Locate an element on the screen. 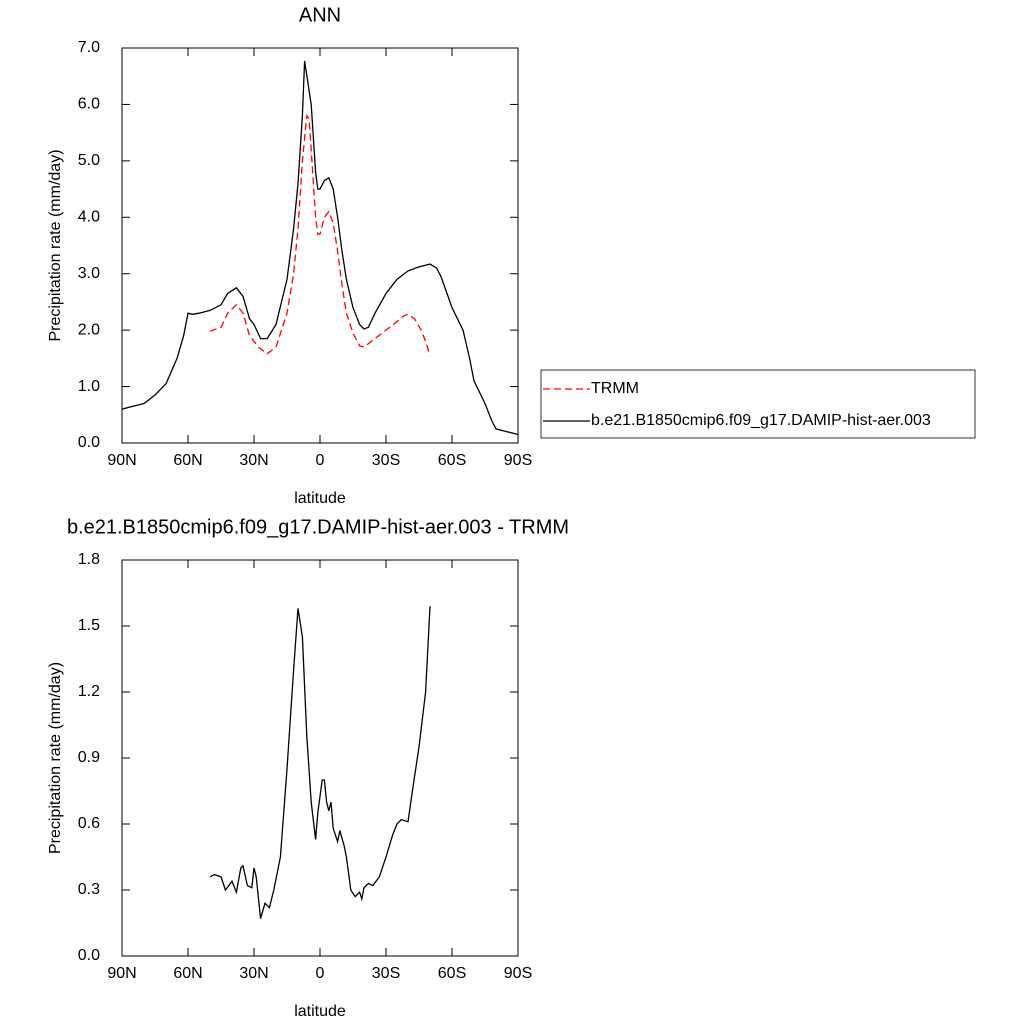  y-tick-label: 1.2 is located at coordinates (89, 691).